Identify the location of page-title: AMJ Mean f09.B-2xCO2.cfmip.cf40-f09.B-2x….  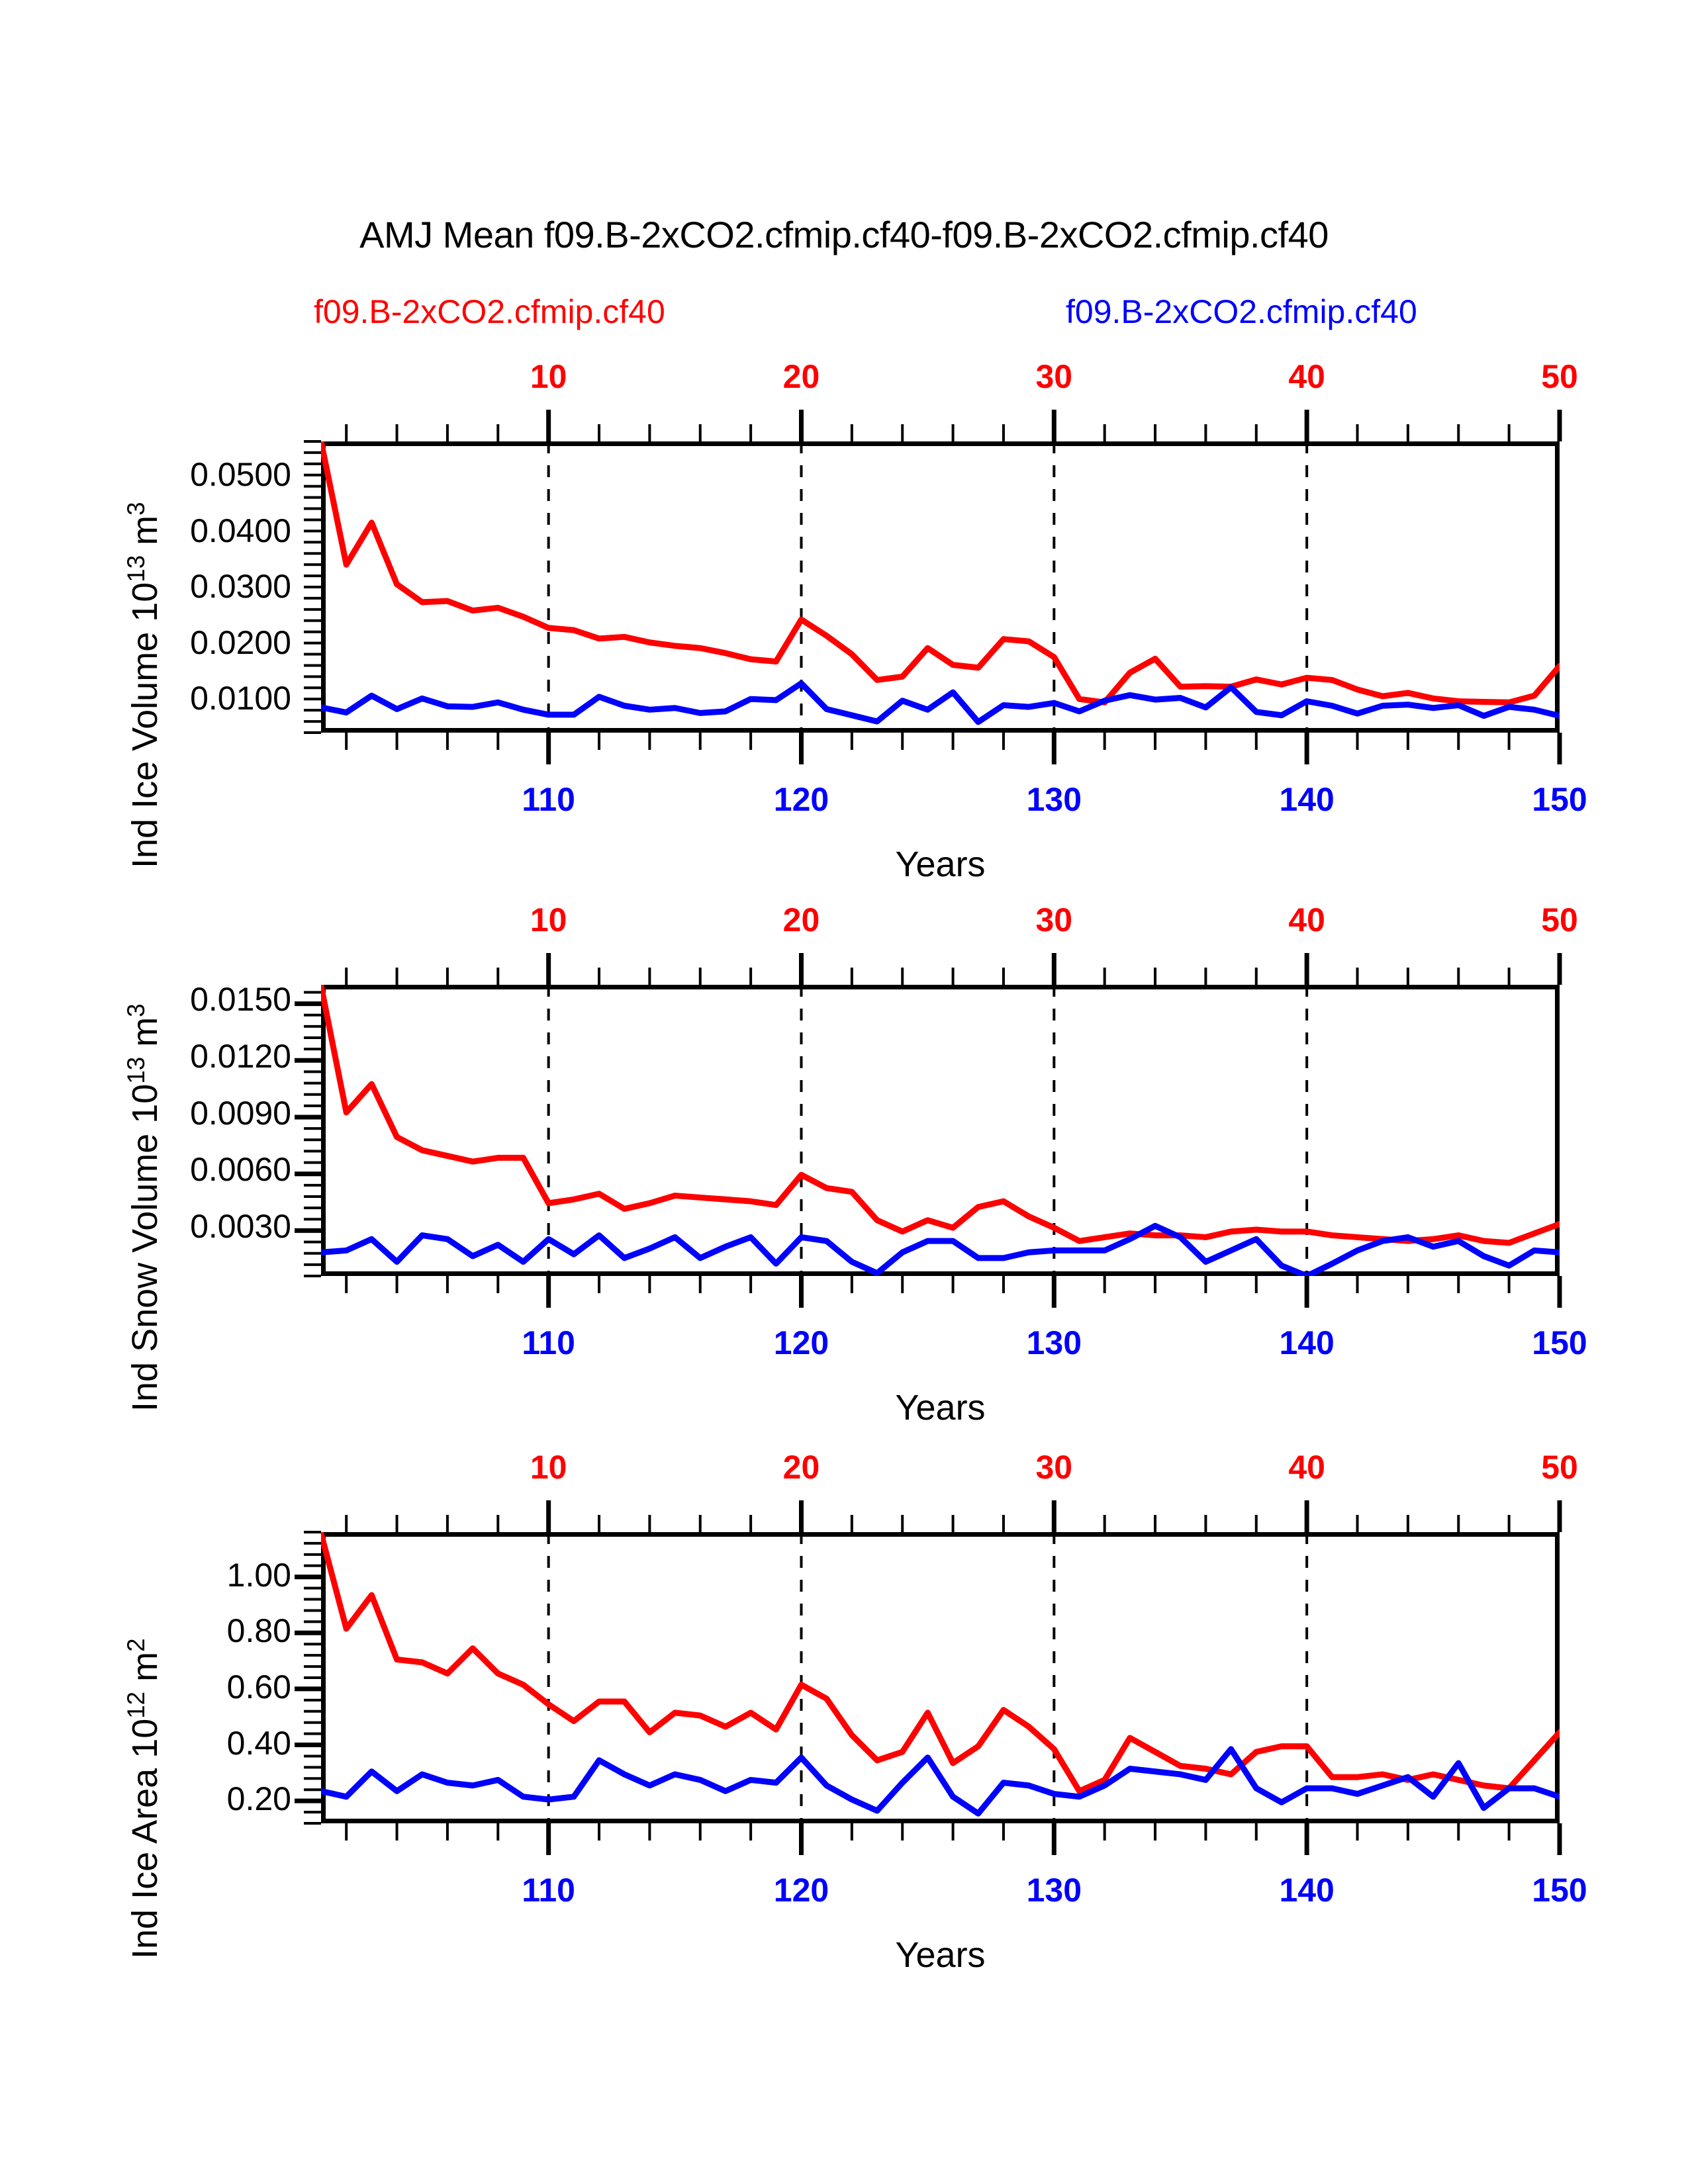
(844, 235).